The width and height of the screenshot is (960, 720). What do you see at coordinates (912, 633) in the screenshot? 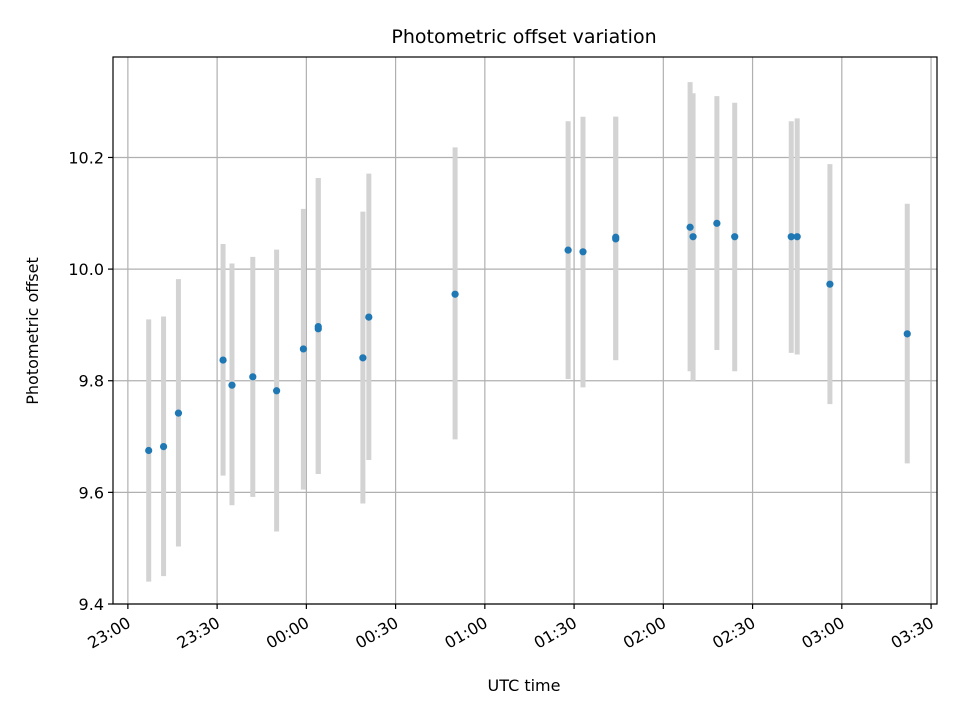
I see `x-tick-label: 03:30` at bounding box center [912, 633].